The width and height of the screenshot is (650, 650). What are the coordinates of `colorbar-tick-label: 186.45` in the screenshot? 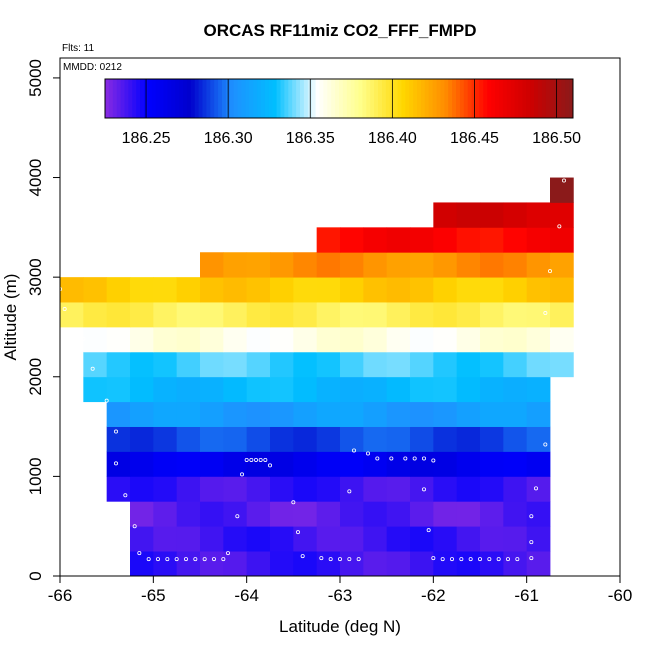 It's located at (474, 138).